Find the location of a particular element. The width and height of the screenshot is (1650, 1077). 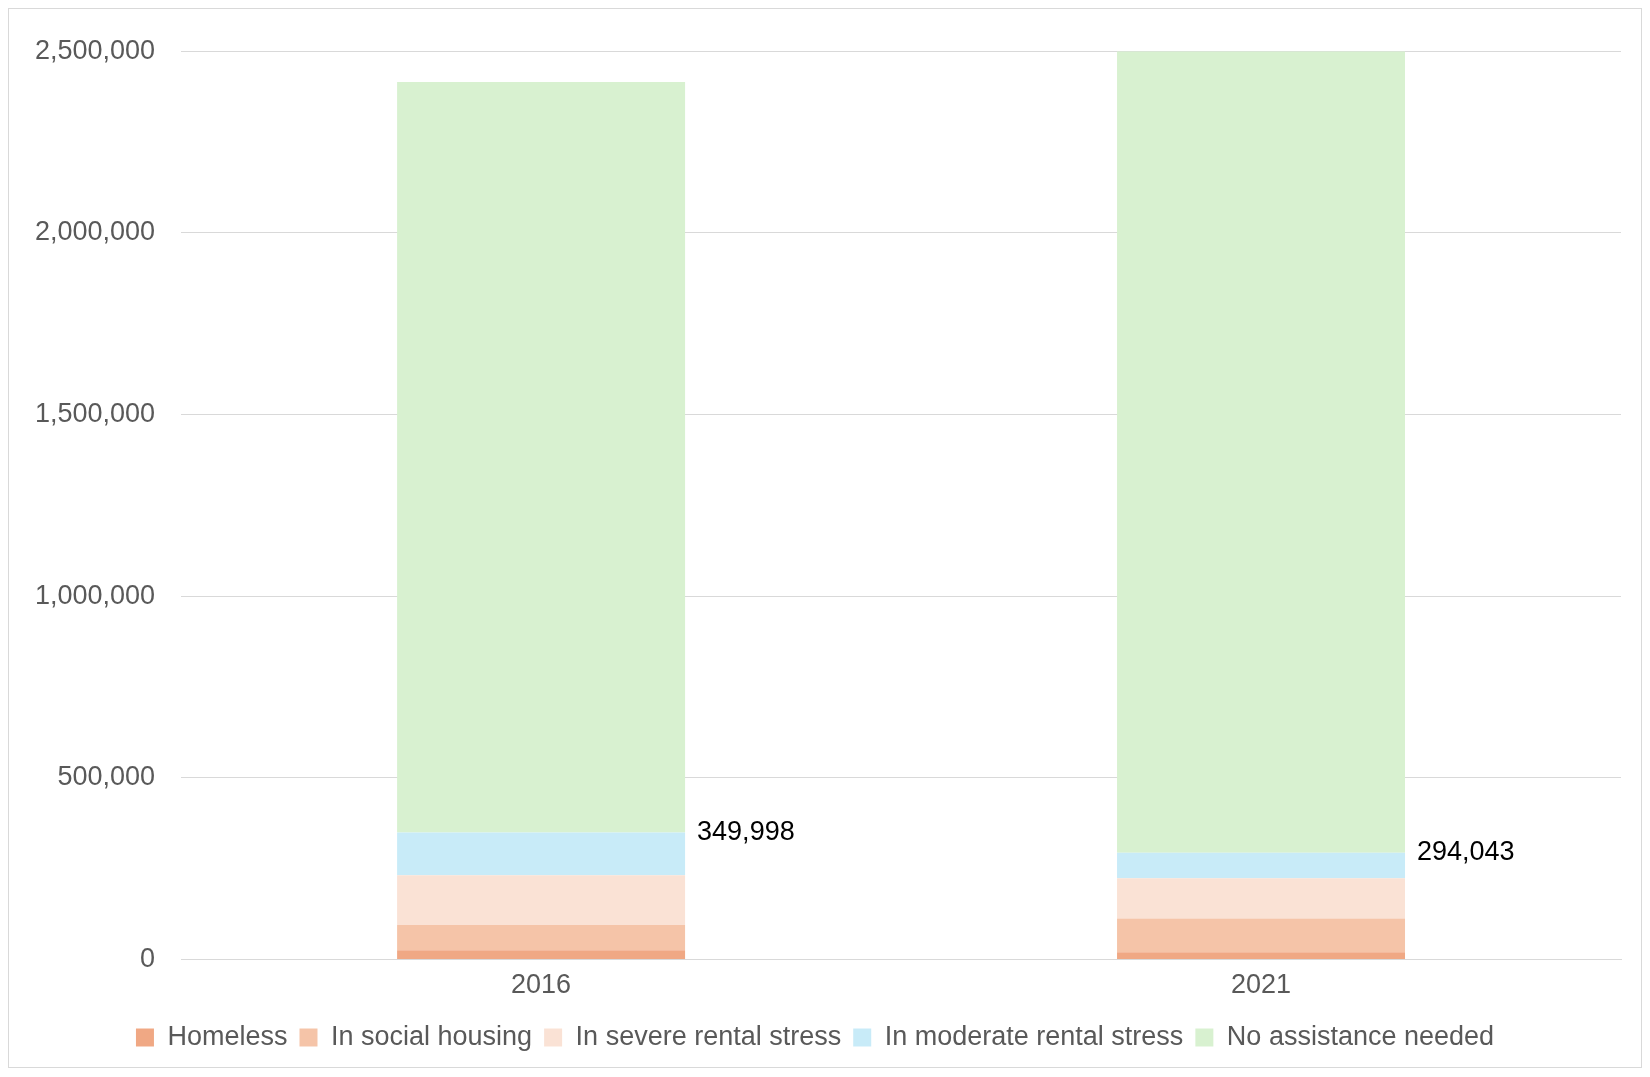

x-tick-label: 2021 is located at coordinates (1261, 984).